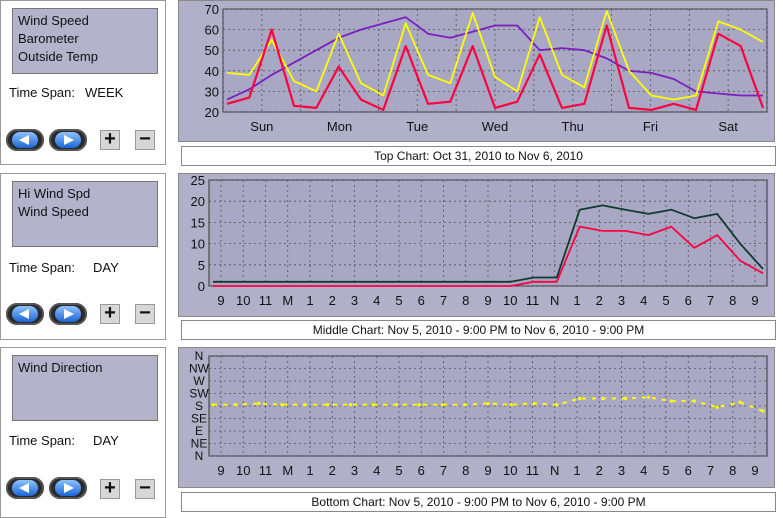 The height and width of the screenshot is (518, 783). Describe the element at coordinates (199, 381) in the screenshot. I see `y-tick-label: W` at that location.